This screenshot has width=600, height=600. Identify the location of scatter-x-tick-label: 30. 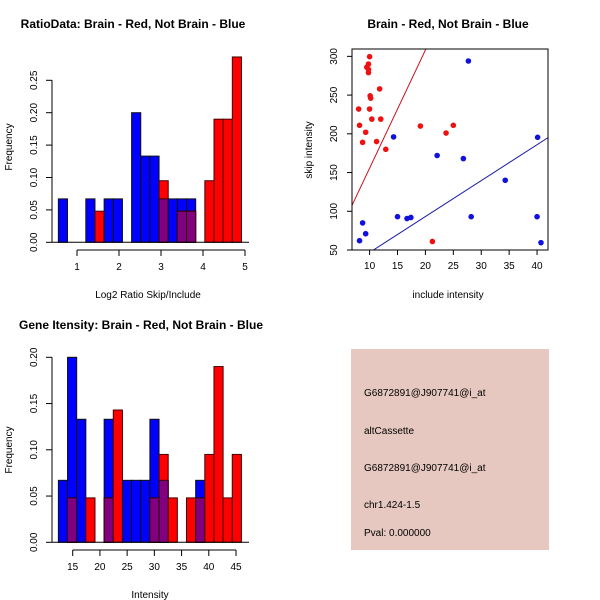
(482, 266).